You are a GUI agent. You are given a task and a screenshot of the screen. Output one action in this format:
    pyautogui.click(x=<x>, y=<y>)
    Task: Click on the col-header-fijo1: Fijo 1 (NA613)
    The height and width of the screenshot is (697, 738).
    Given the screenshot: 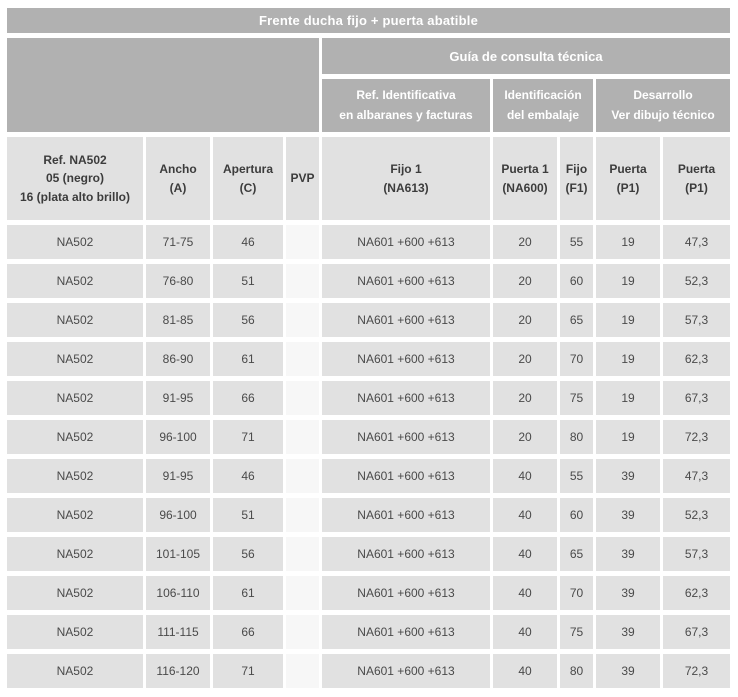 What is the action you would take?
    pyautogui.click(x=406, y=178)
    